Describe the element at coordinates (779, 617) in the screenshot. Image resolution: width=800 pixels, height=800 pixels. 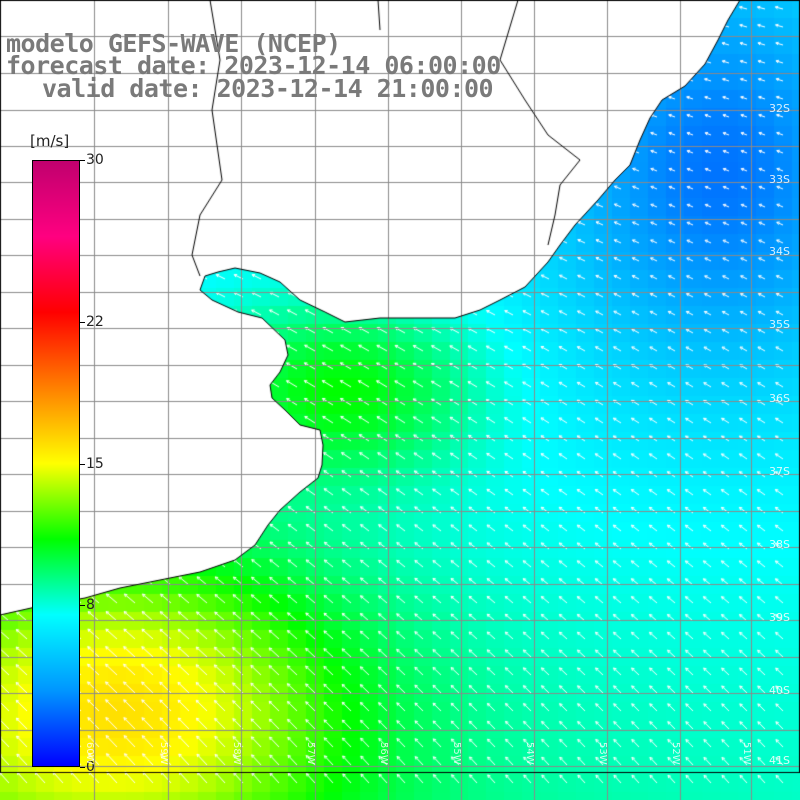
I see `latitude-label: 39S` at that location.